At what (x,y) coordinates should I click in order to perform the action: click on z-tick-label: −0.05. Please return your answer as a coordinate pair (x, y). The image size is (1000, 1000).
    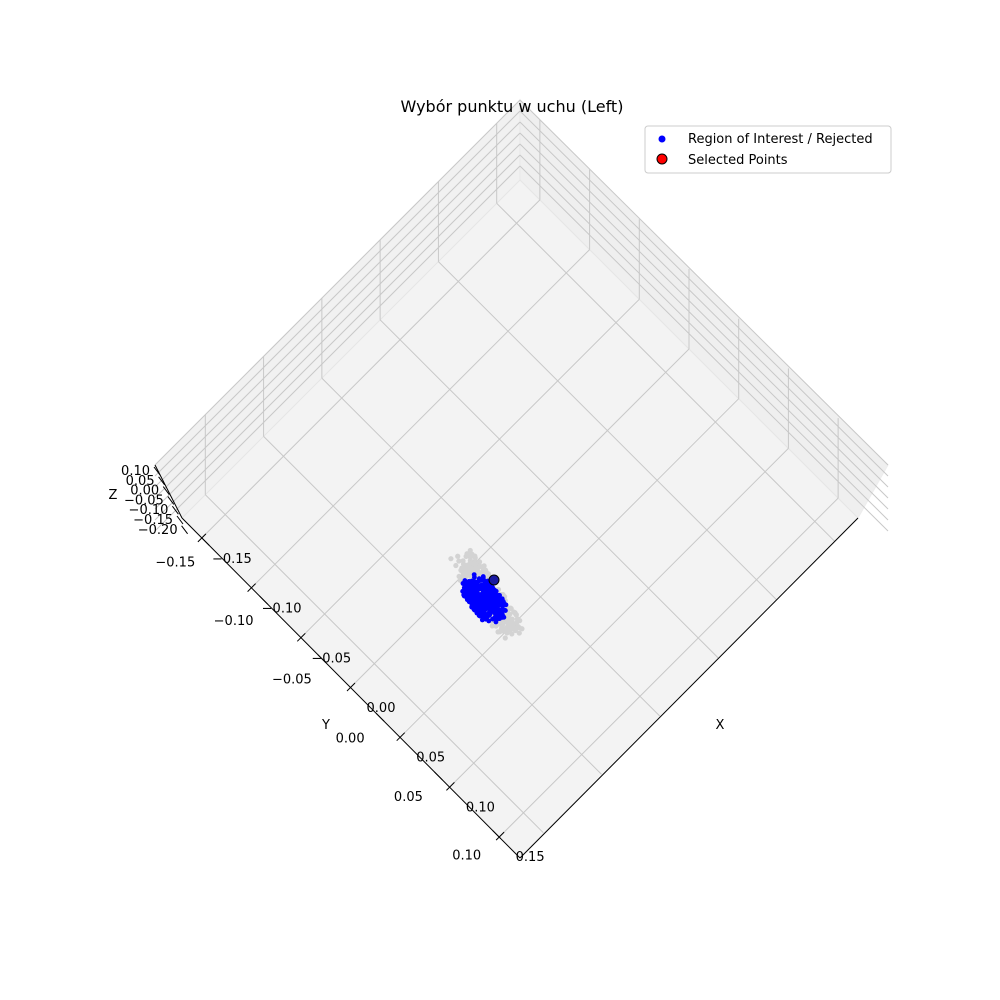
    Looking at the image, I should click on (144, 500).